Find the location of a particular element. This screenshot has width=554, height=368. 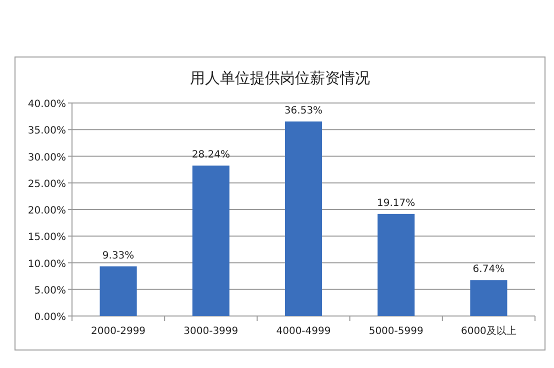

data-label: 36.53% is located at coordinates (303, 110).